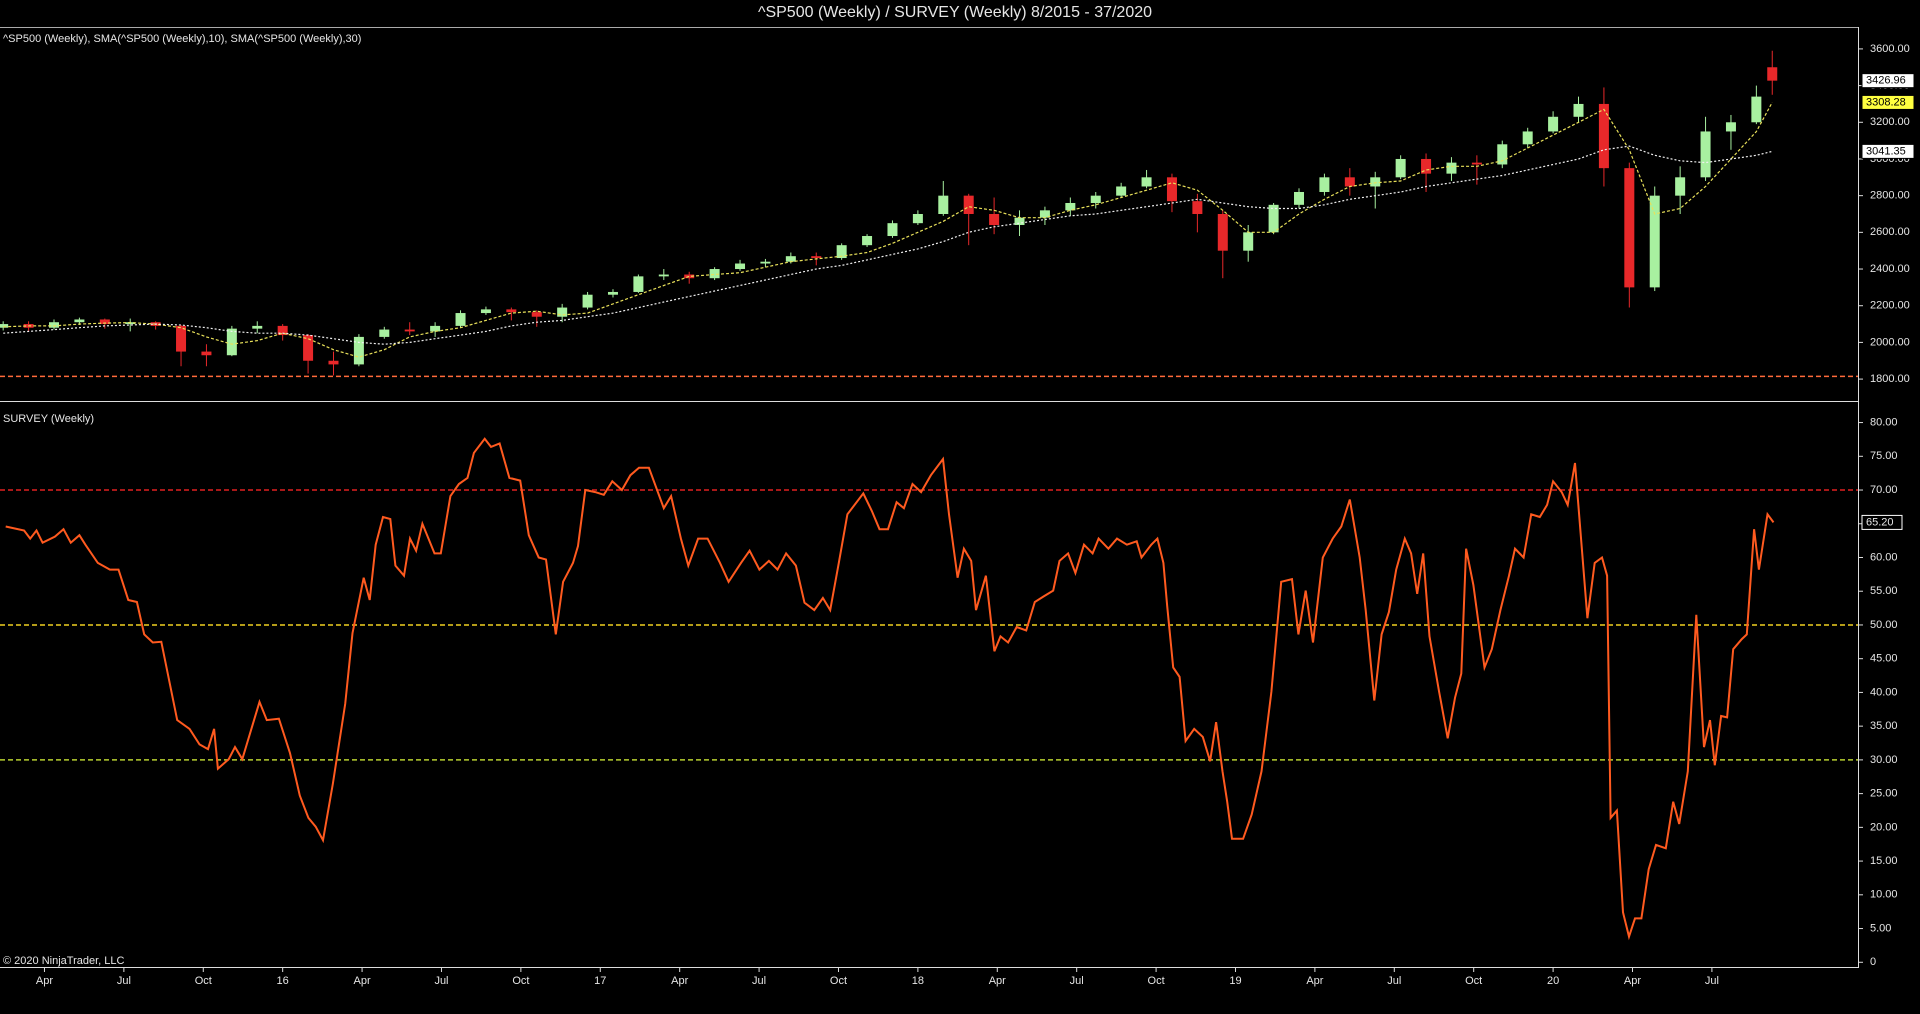 The width and height of the screenshot is (1920, 1014). What do you see at coordinates (48, 419) in the screenshot?
I see `panel-label: SURVEY (Weekly)` at bounding box center [48, 419].